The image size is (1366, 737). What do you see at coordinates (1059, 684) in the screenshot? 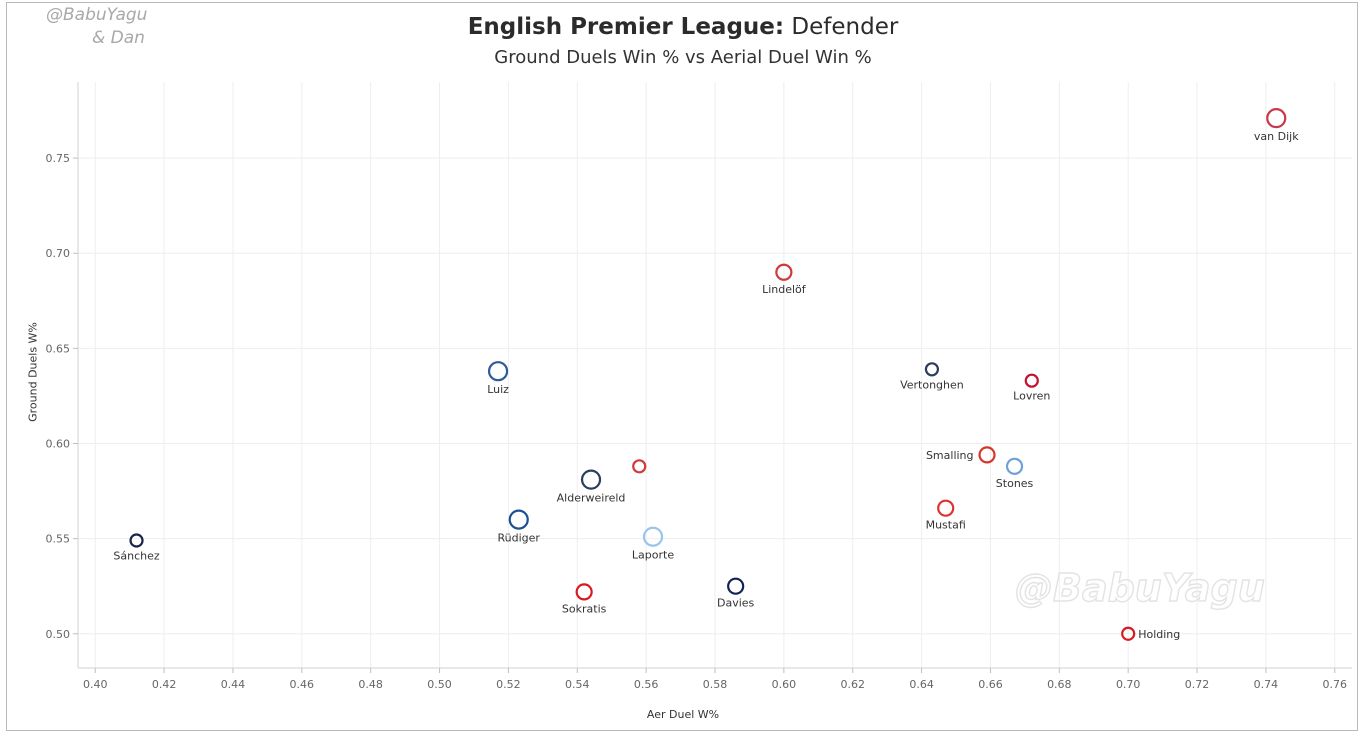
I see `x-tick-label: 0.68` at bounding box center [1059, 684].